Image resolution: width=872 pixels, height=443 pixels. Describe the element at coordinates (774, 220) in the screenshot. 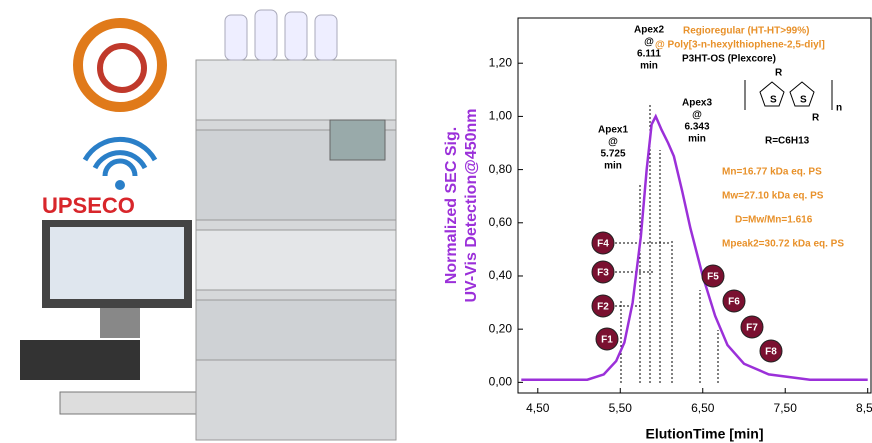

I see `stat-text: D=Mw/Mn=1.616` at that location.